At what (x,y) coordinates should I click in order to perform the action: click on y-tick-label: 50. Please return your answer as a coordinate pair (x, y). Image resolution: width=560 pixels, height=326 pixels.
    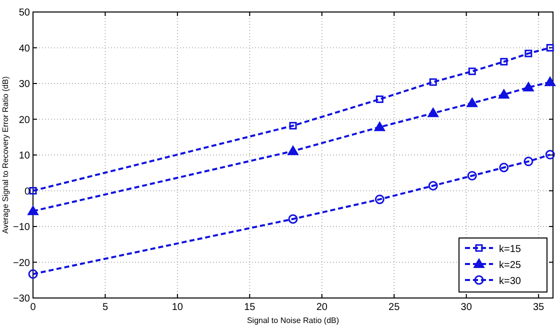
    Looking at the image, I should click on (24, 13).